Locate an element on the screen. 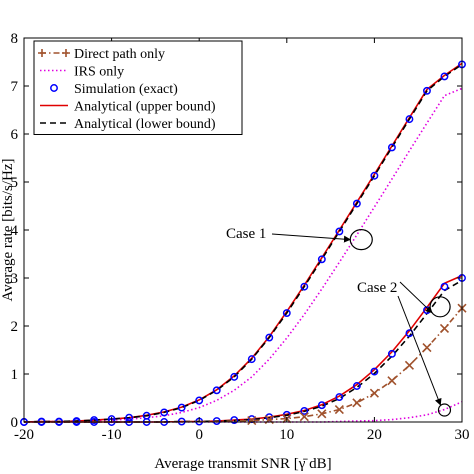 Image resolution: width=474 pixels, height=474 pixels. legend-entry-label: Simulation (exact) is located at coordinates (126, 89).